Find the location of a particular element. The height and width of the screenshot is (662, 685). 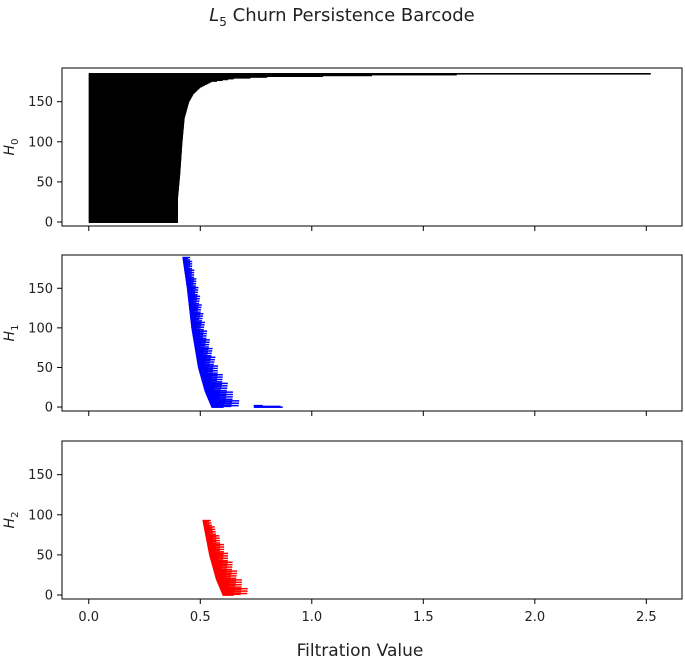

x-axis: 0.0 0.5 1.0 1.5 2.0 2.5 is located at coordinates (367, 617).